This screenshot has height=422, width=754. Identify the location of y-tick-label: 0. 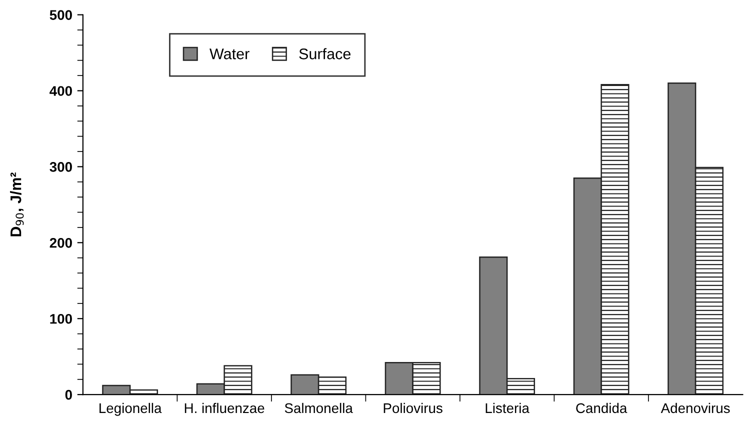
(68, 395).